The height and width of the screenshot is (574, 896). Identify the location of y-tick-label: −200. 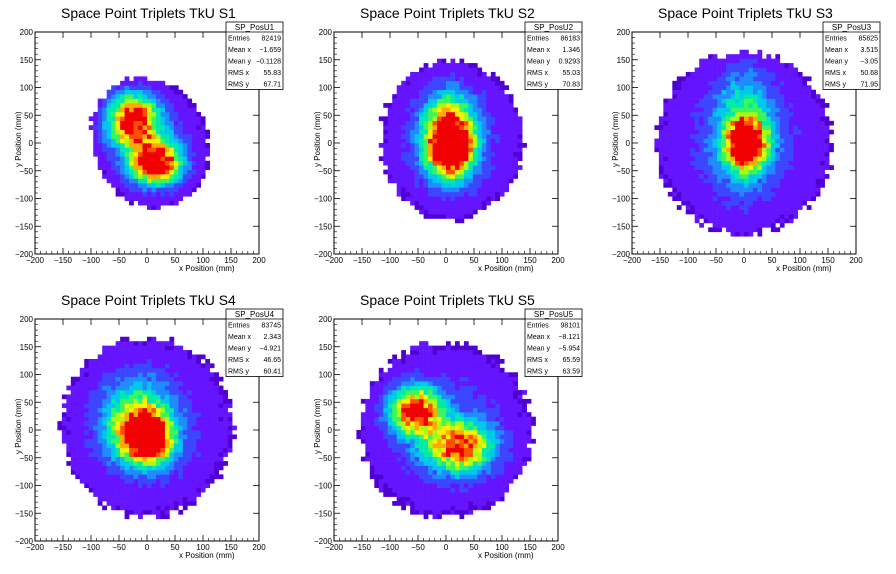
(323, 254).